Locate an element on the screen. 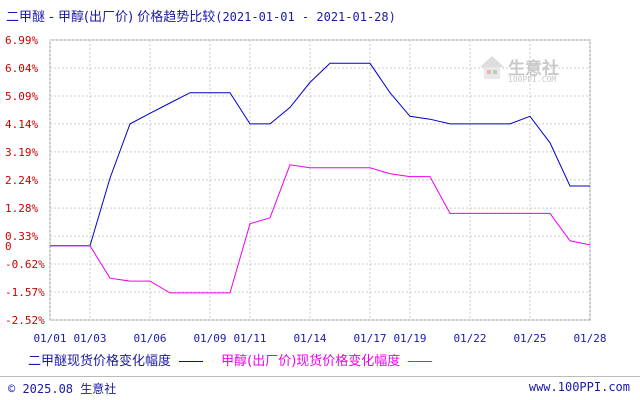 The width and height of the screenshot is (640, 400). y-tick-label: 5.09% is located at coordinates (21, 96).